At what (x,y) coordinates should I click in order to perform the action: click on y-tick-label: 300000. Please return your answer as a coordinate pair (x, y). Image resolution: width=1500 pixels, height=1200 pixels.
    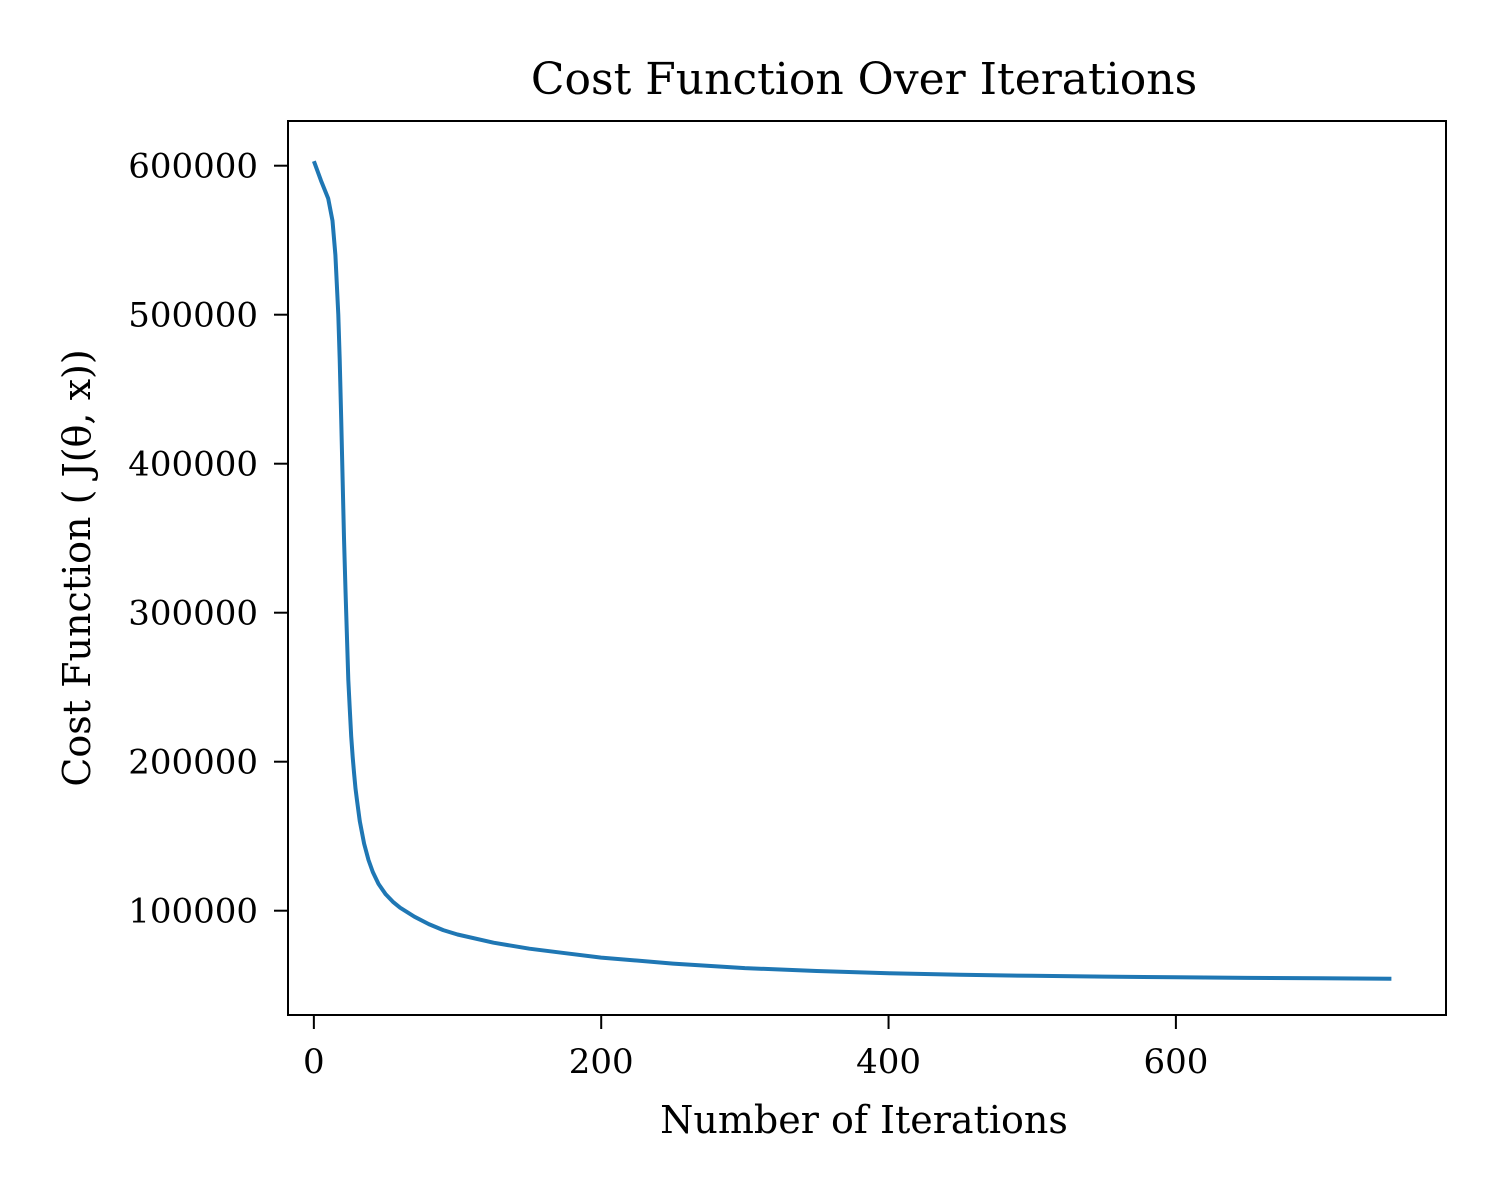
    Looking at the image, I should click on (193, 614).